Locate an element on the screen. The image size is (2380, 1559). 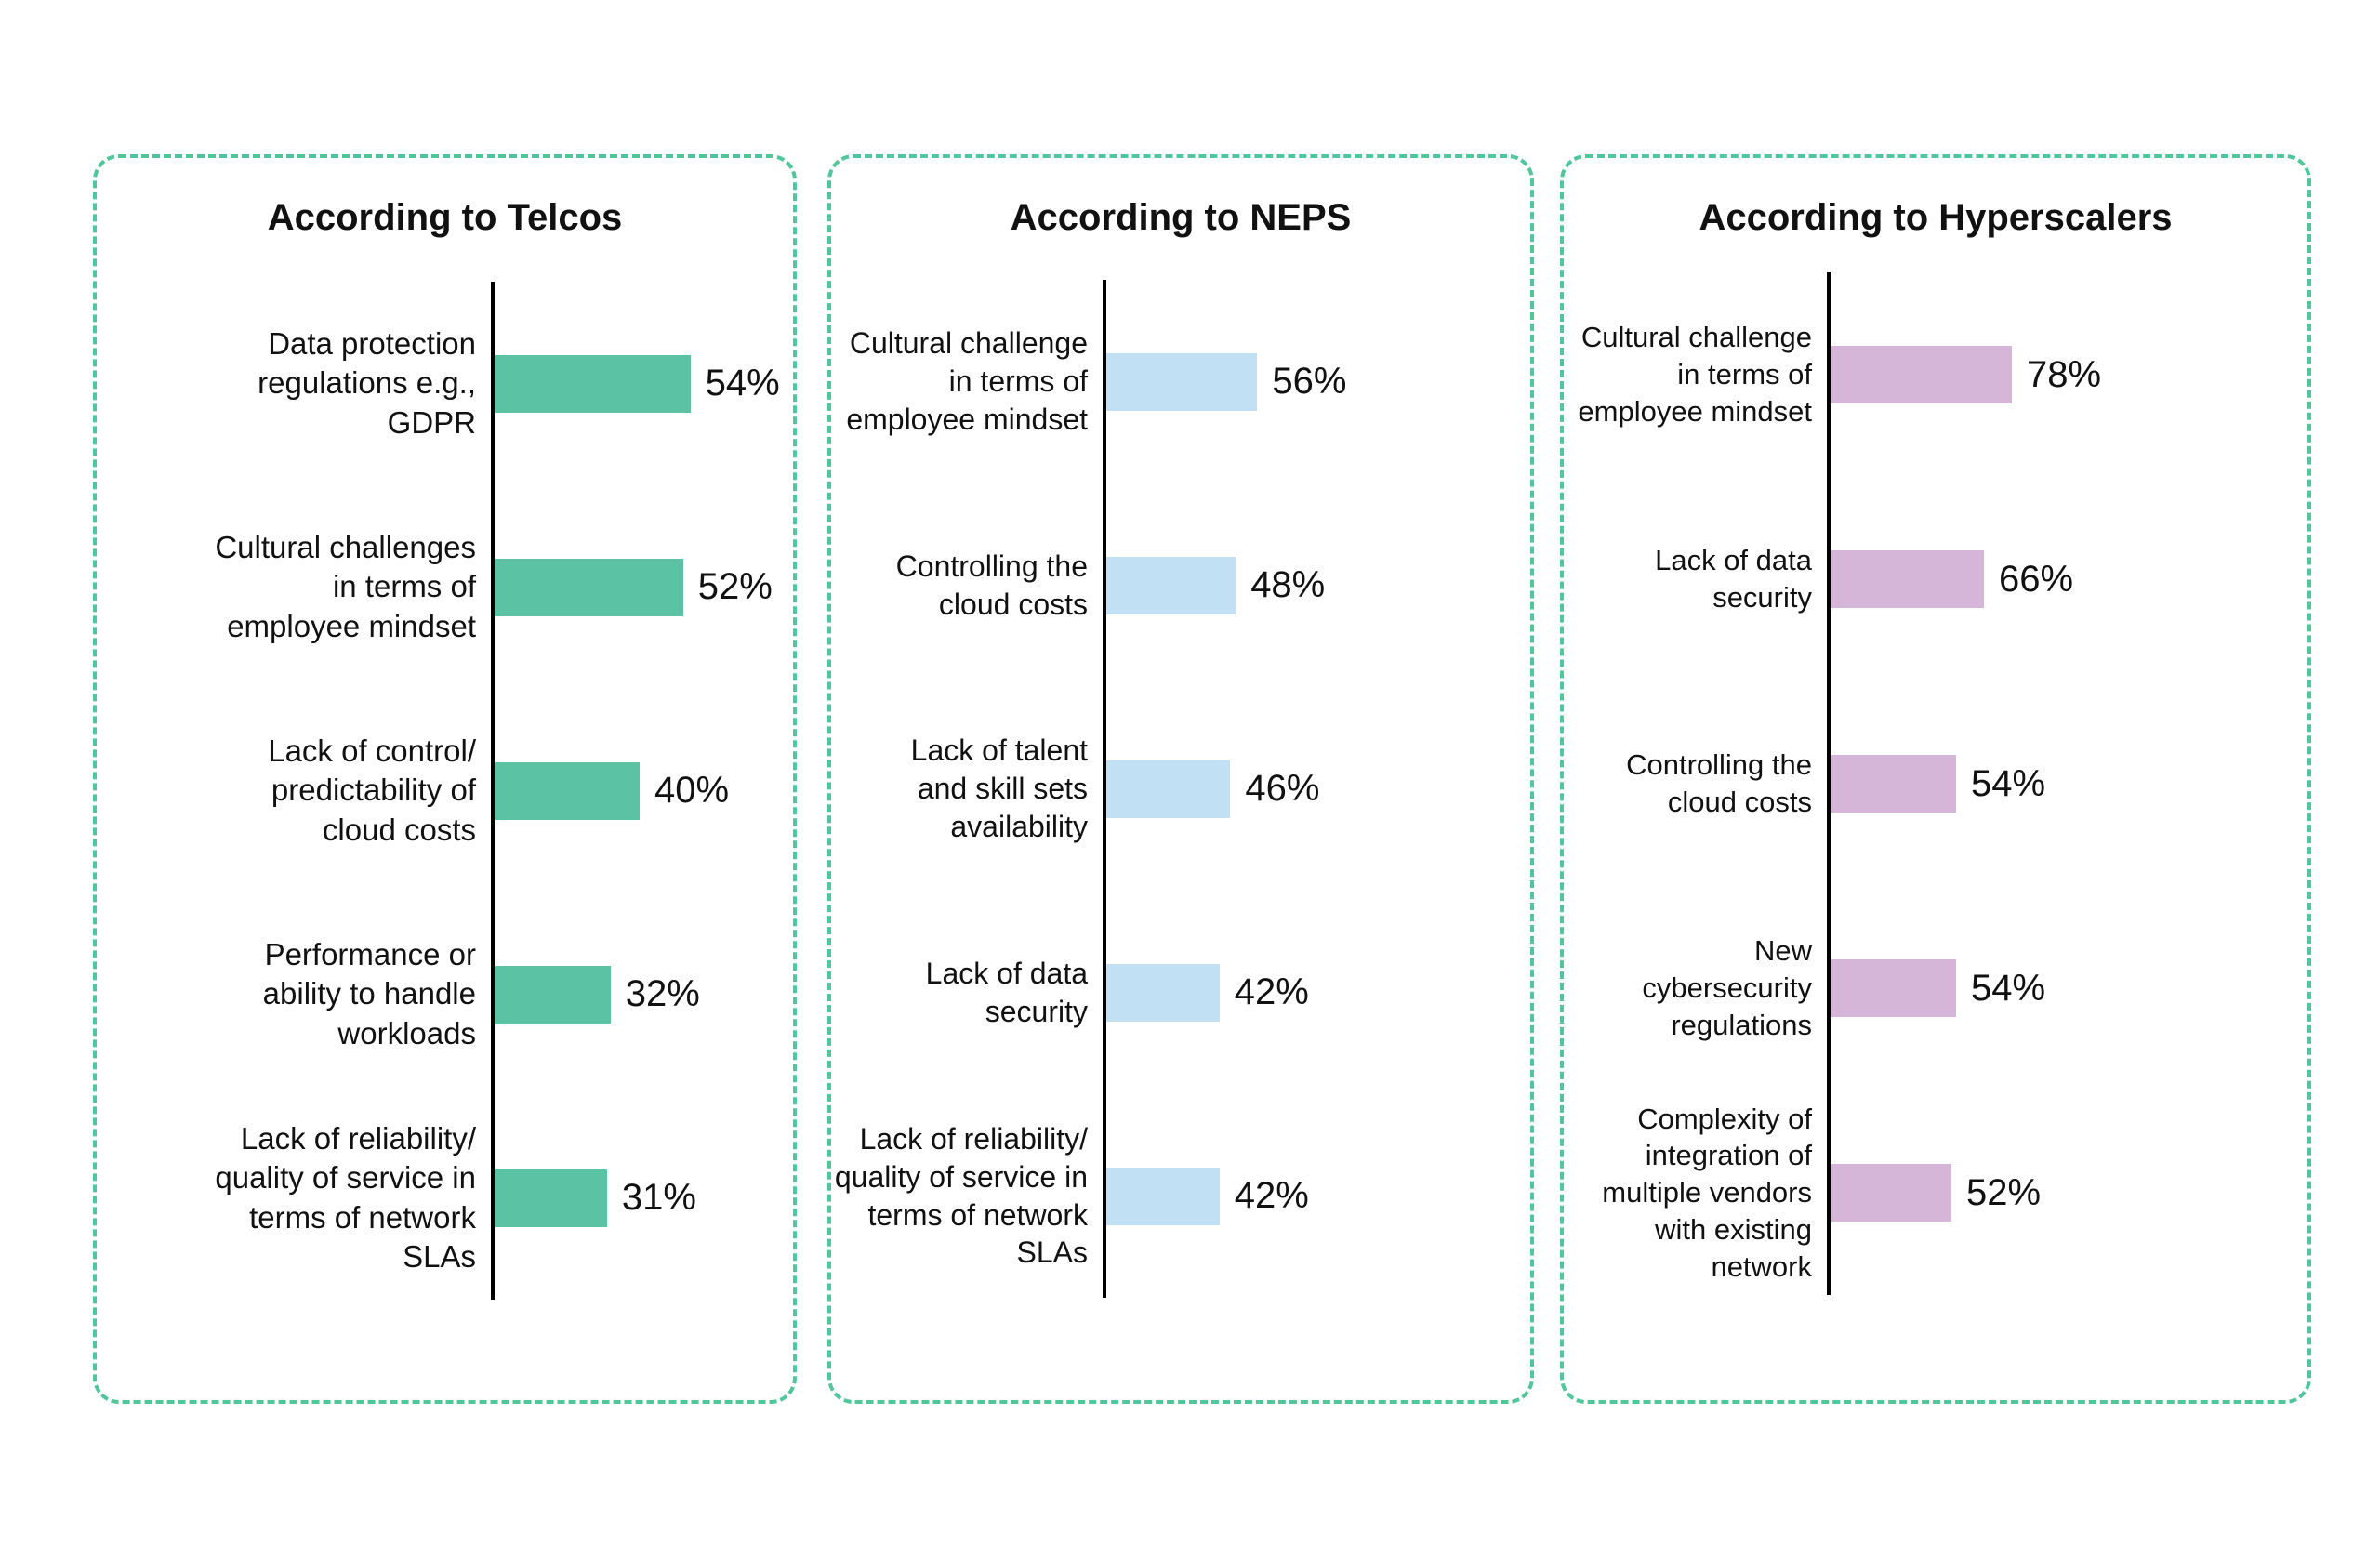
bar-row: Controlling the cloud costs 54% is located at coordinates (1935, 783).